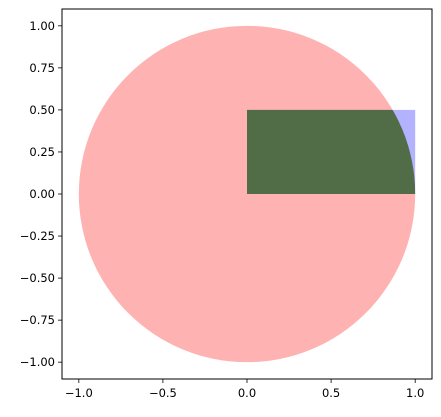 The height and width of the screenshot is (417, 441). I want to click on x-tick-label: −0.5, so click(163, 393).